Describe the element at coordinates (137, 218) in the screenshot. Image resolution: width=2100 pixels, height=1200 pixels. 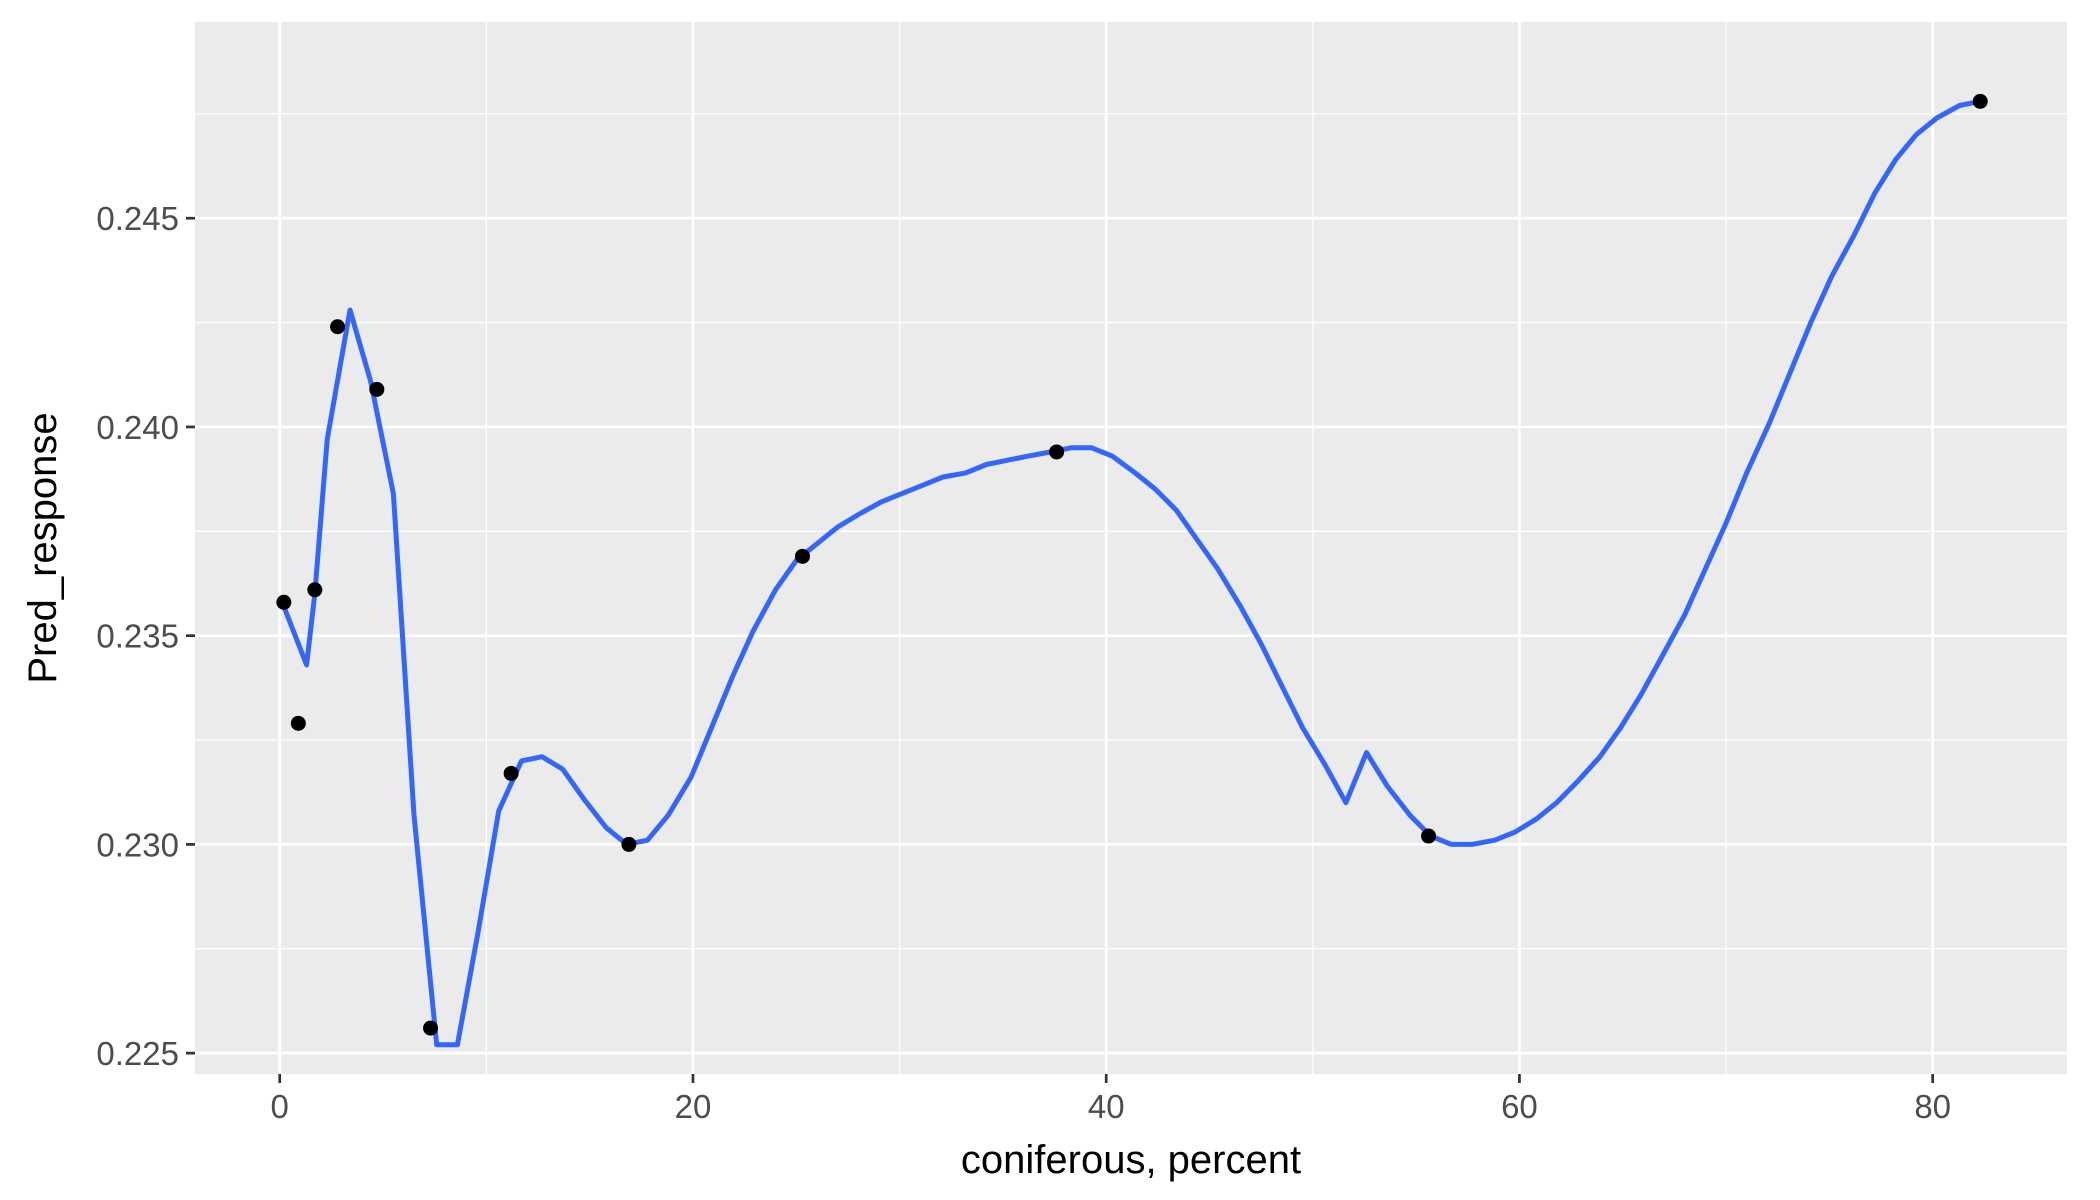
I see `y-tick-label: 0.245` at that location.